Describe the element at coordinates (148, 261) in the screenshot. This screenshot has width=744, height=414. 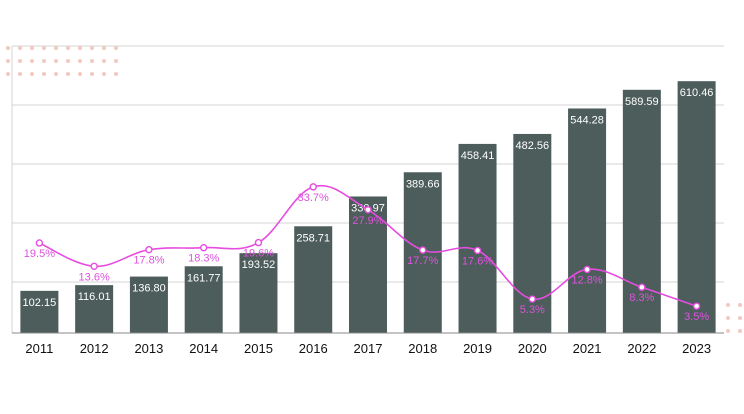
I see `growth-value-label: 17.8%` at that location.